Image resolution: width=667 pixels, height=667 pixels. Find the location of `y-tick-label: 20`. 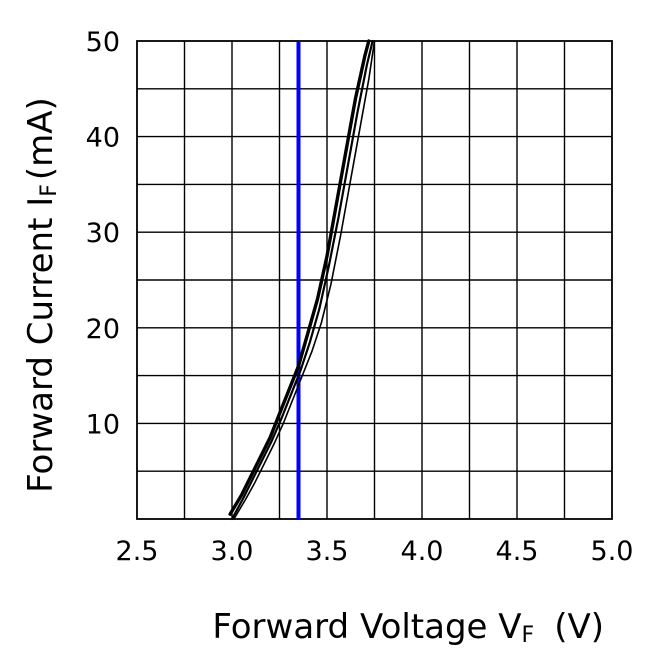

y-tick-label: 20 is located at coordinates (103, 329).